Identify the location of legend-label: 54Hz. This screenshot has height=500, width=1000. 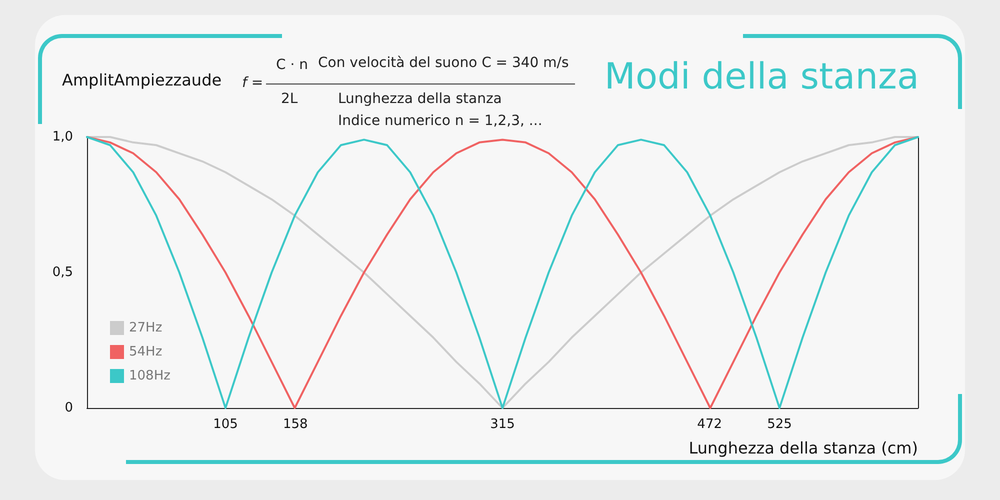
(145, 352).